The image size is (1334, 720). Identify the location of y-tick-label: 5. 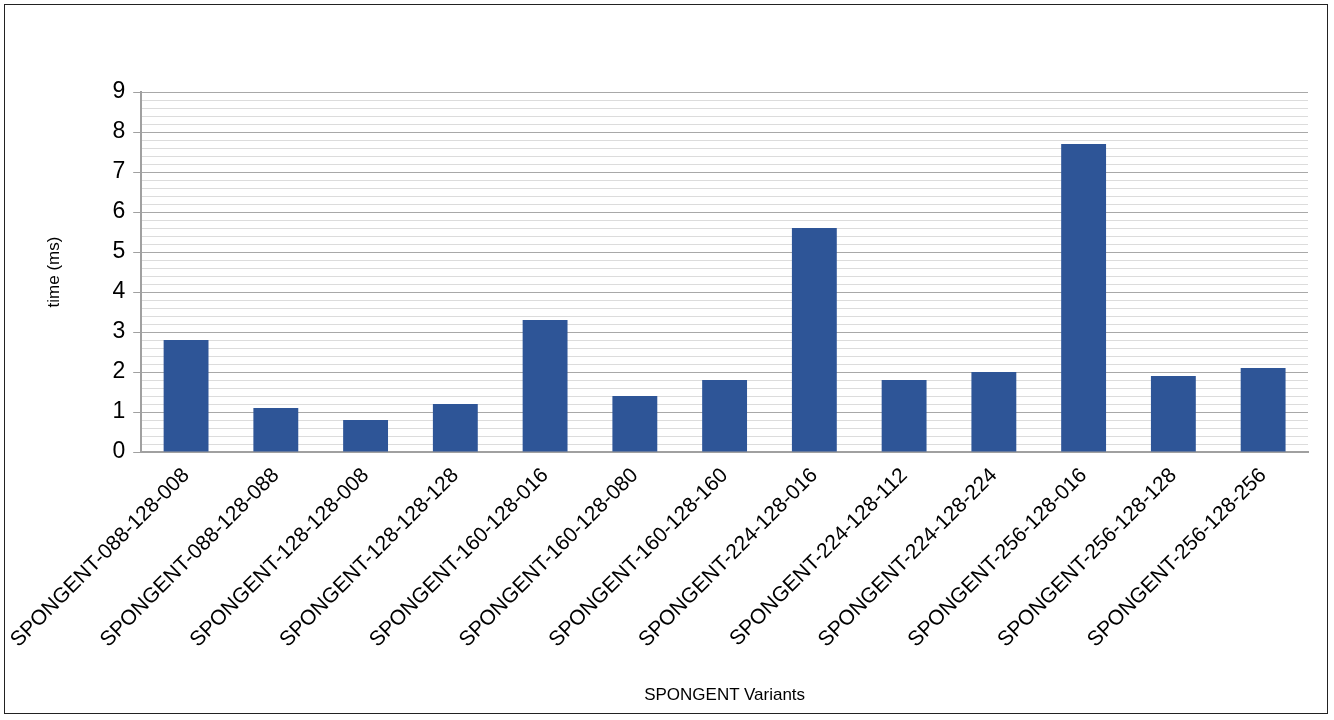
(119, 250).